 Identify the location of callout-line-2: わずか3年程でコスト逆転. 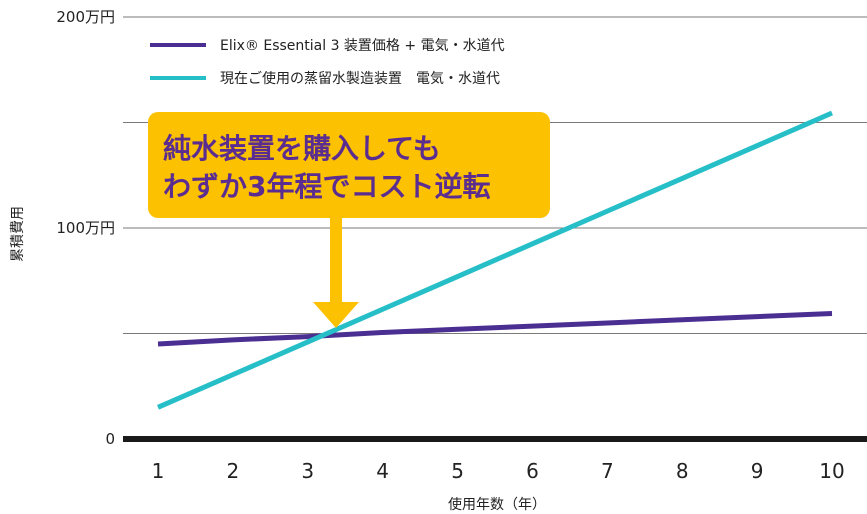
(326, 186).